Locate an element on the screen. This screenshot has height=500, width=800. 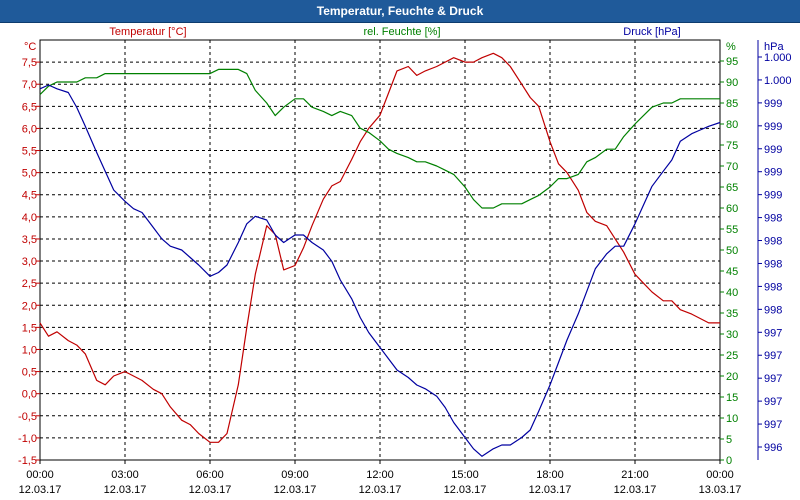
humidity-tick-label: 75 is located at coordinates (732, 146).